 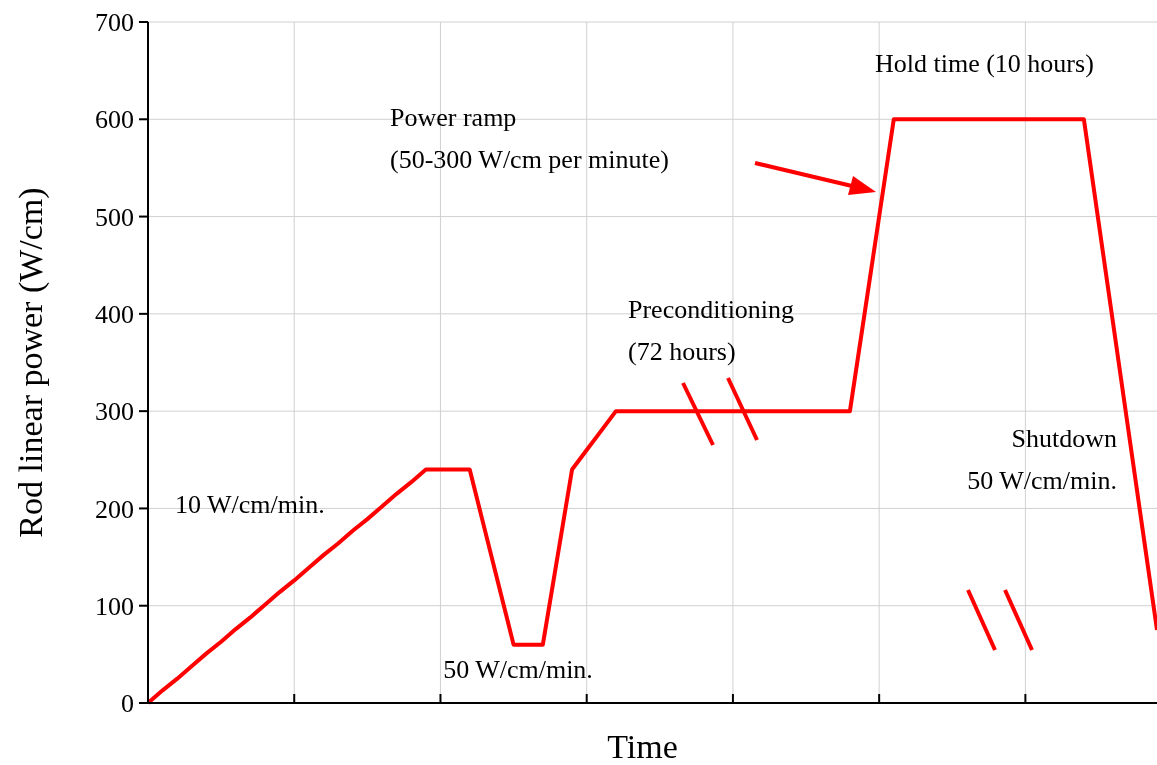 What do you see at coordinates (250, 504) in the screenshot?
I see `annotation: 10 W/cm/min.` at bounding box center [250, 504].